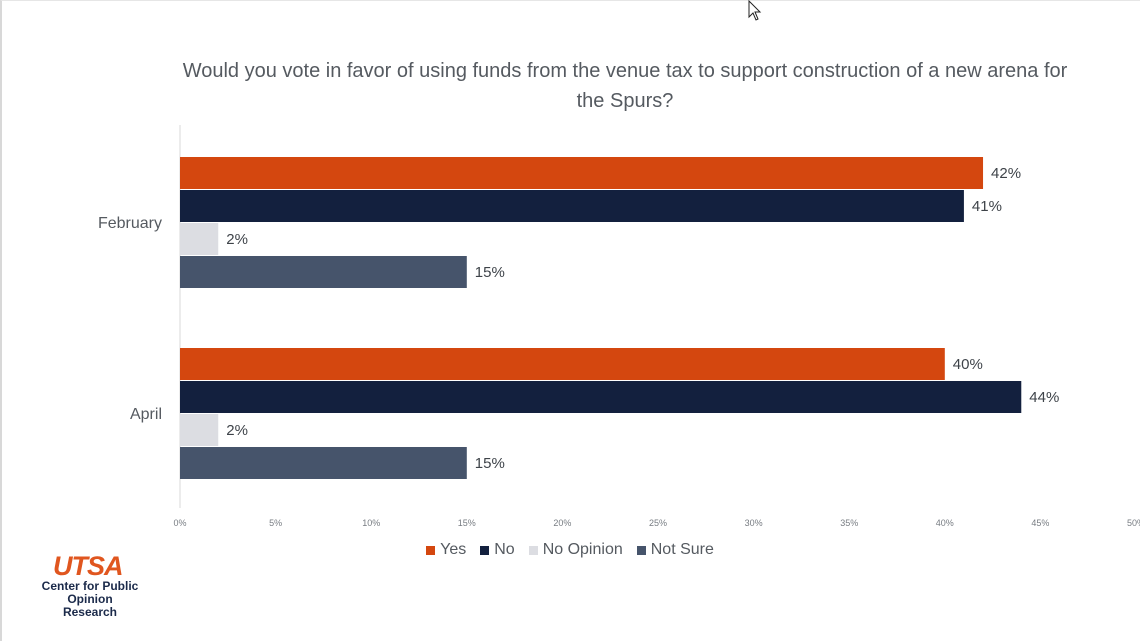  I want to click on tick-label-20: 20%, so click(562, 523).